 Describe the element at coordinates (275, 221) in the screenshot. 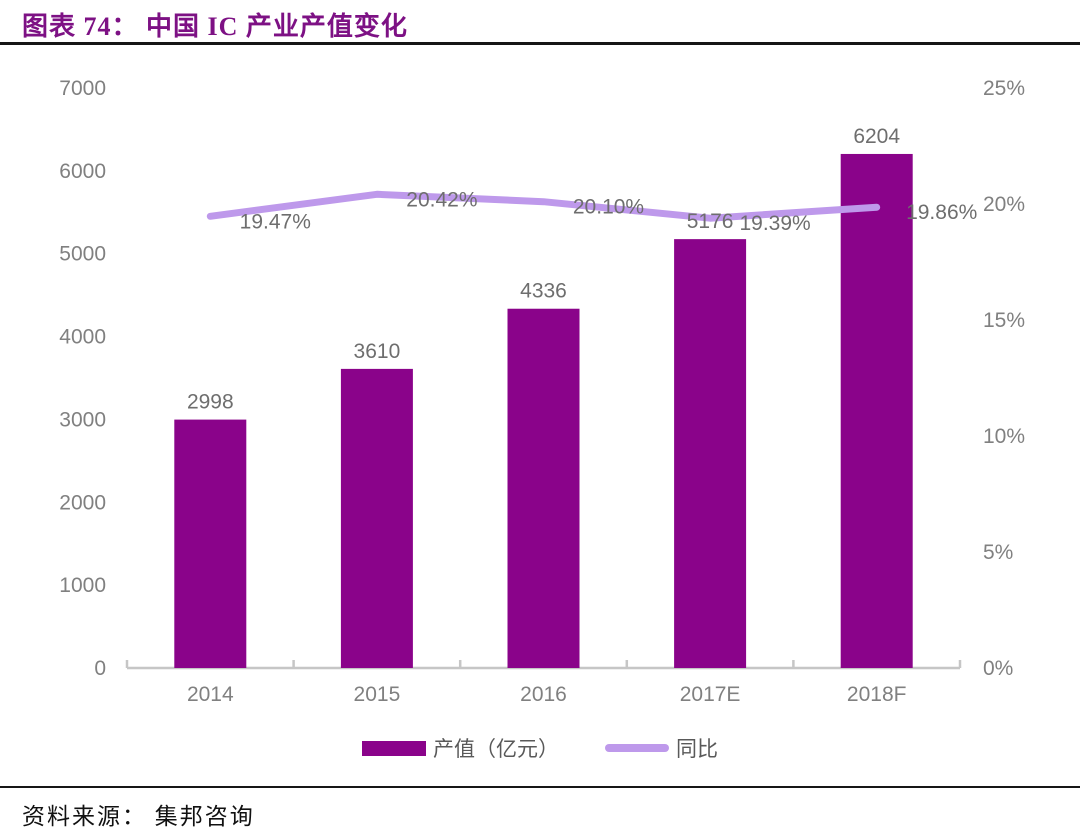

I see `line-value-label: 19.47%` at that location.